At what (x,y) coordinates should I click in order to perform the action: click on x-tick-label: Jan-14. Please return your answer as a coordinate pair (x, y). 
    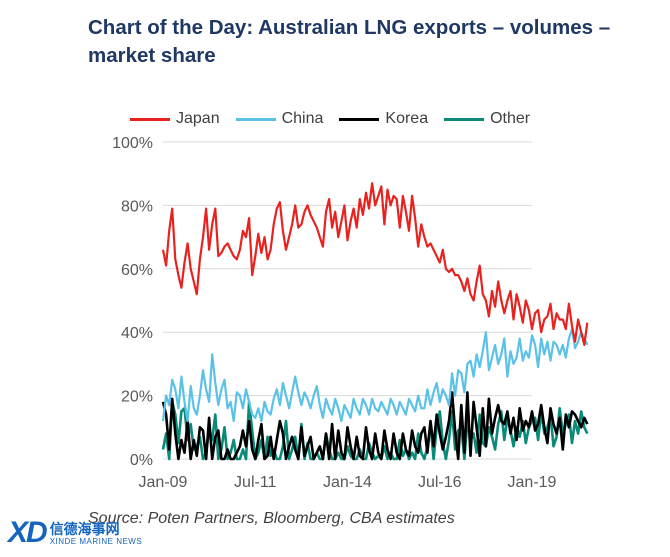
    Looking at the image, I should click on (347, 482).